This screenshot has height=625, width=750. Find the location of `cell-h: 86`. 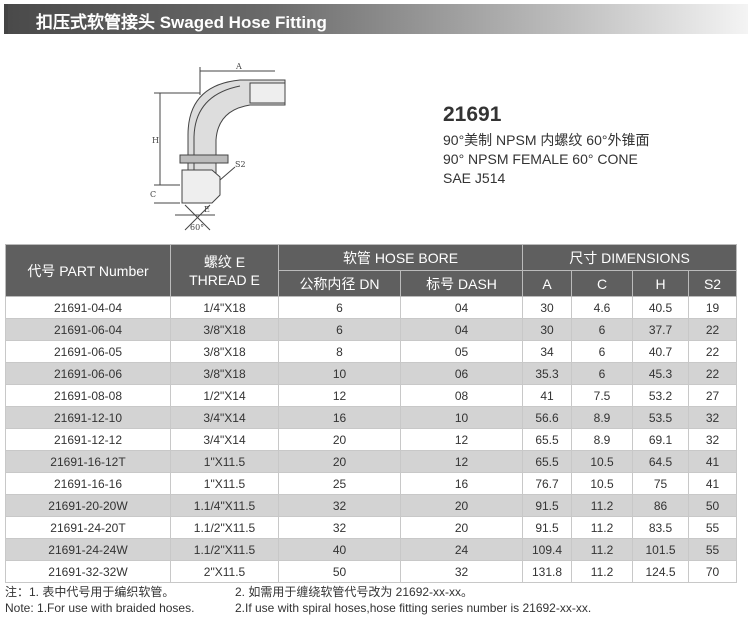

cell-h: 86 is located at coordinates (661, 505).